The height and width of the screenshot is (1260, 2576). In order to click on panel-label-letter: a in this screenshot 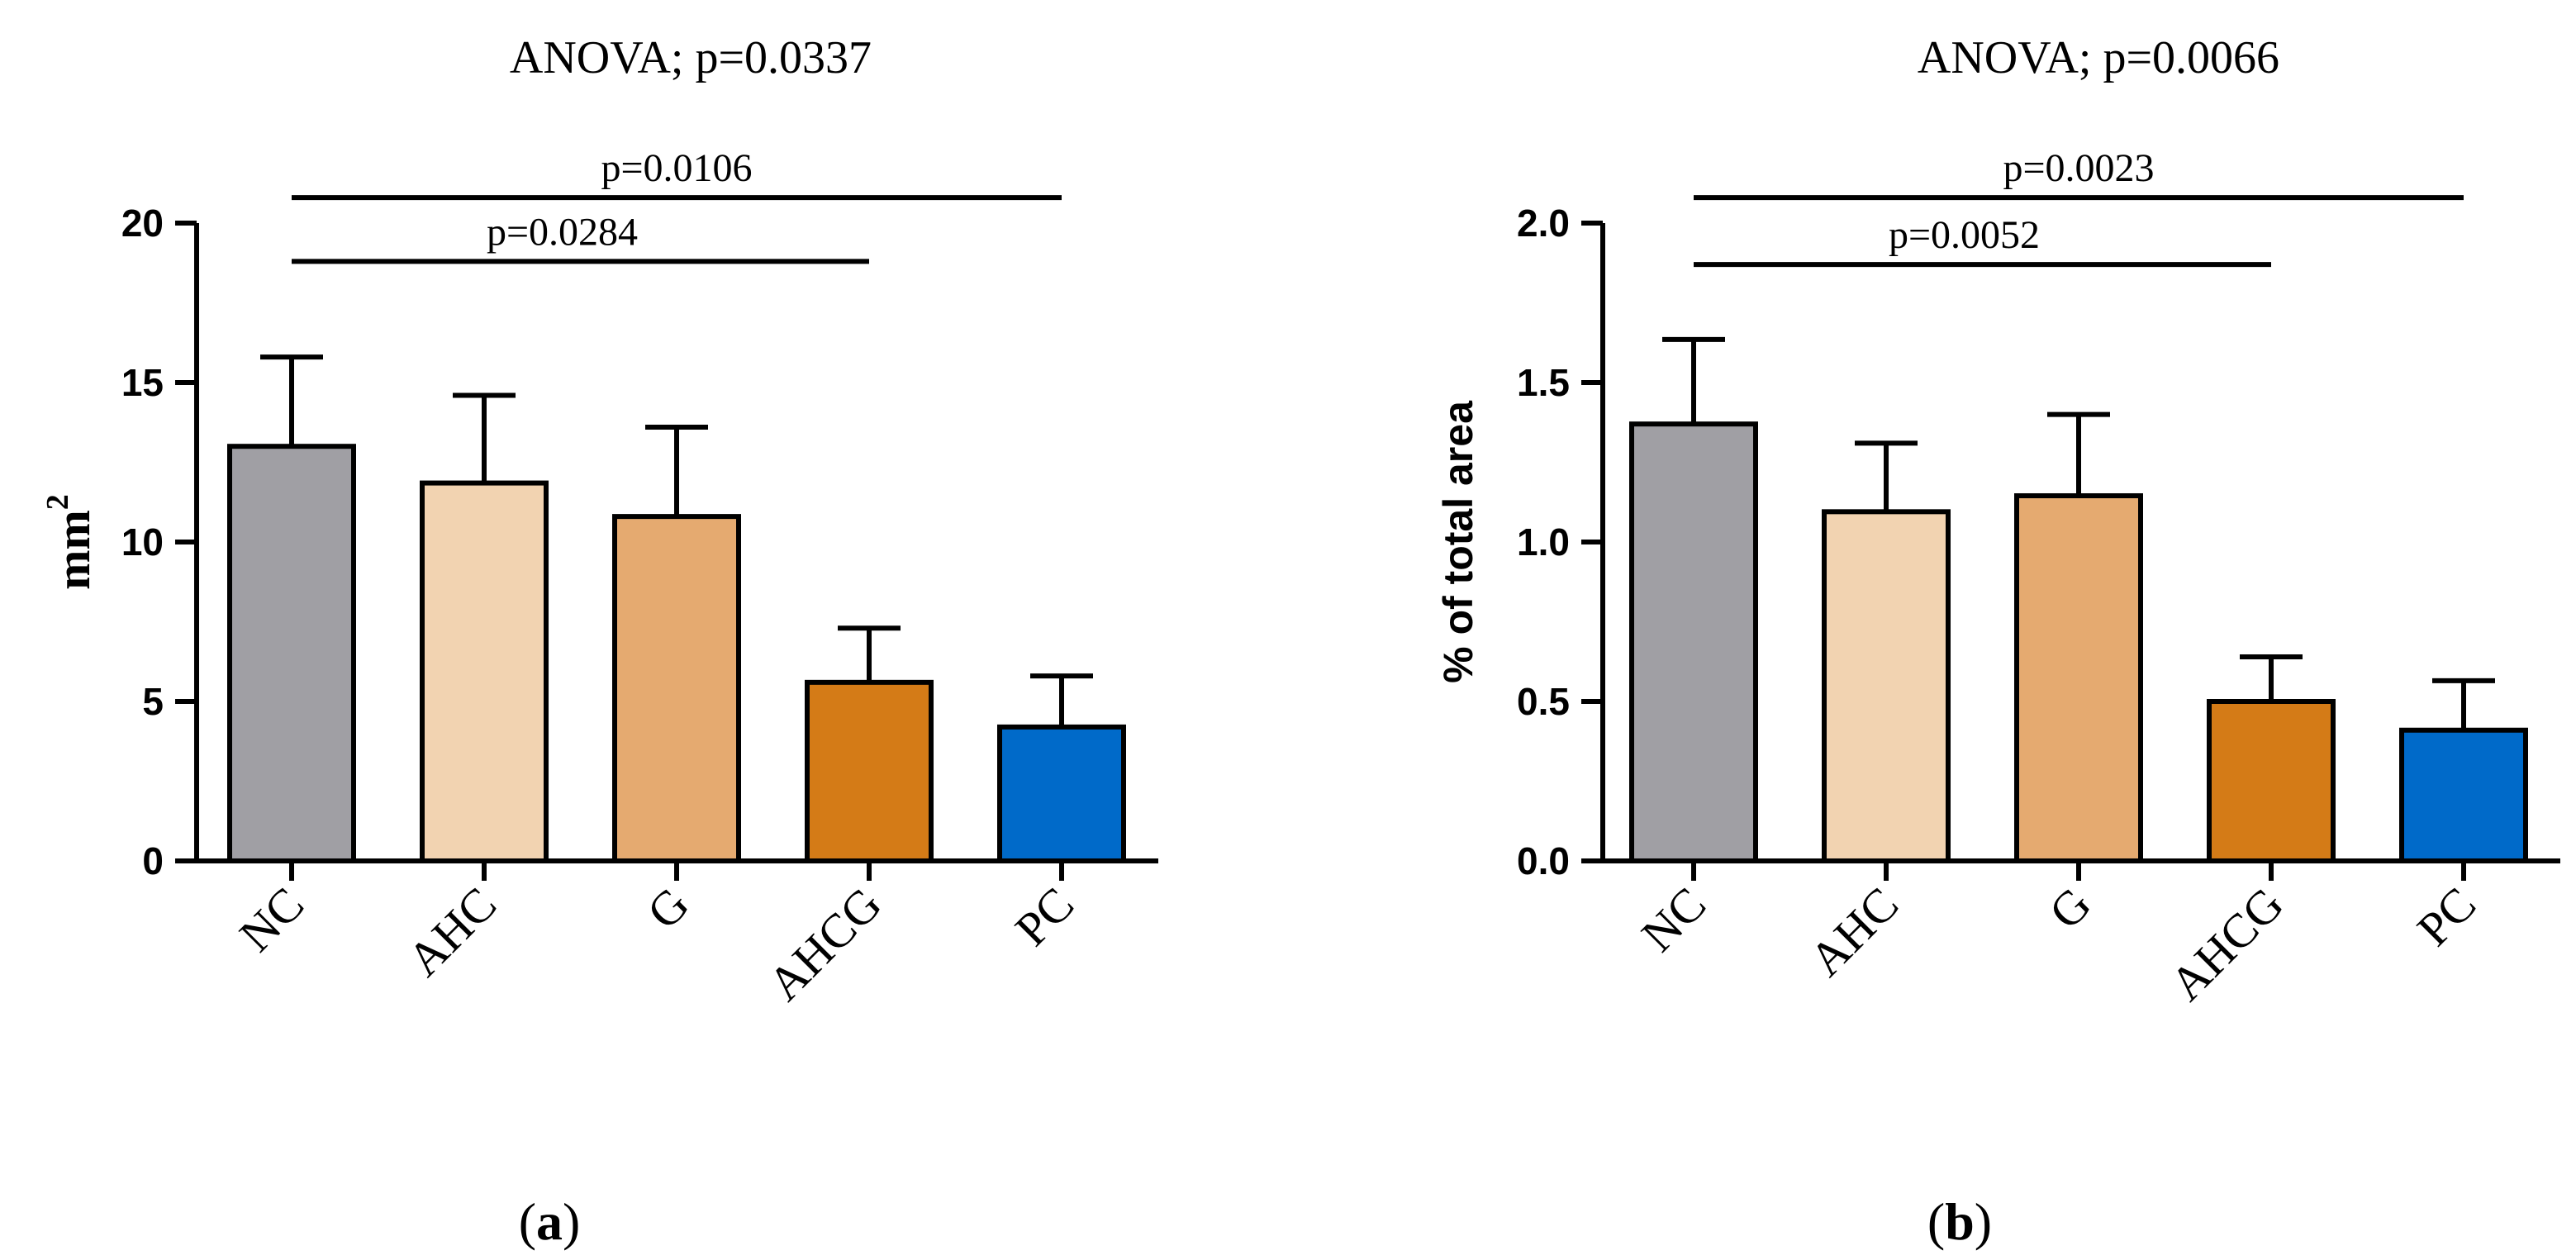, I will do `click(549, 1221)`.